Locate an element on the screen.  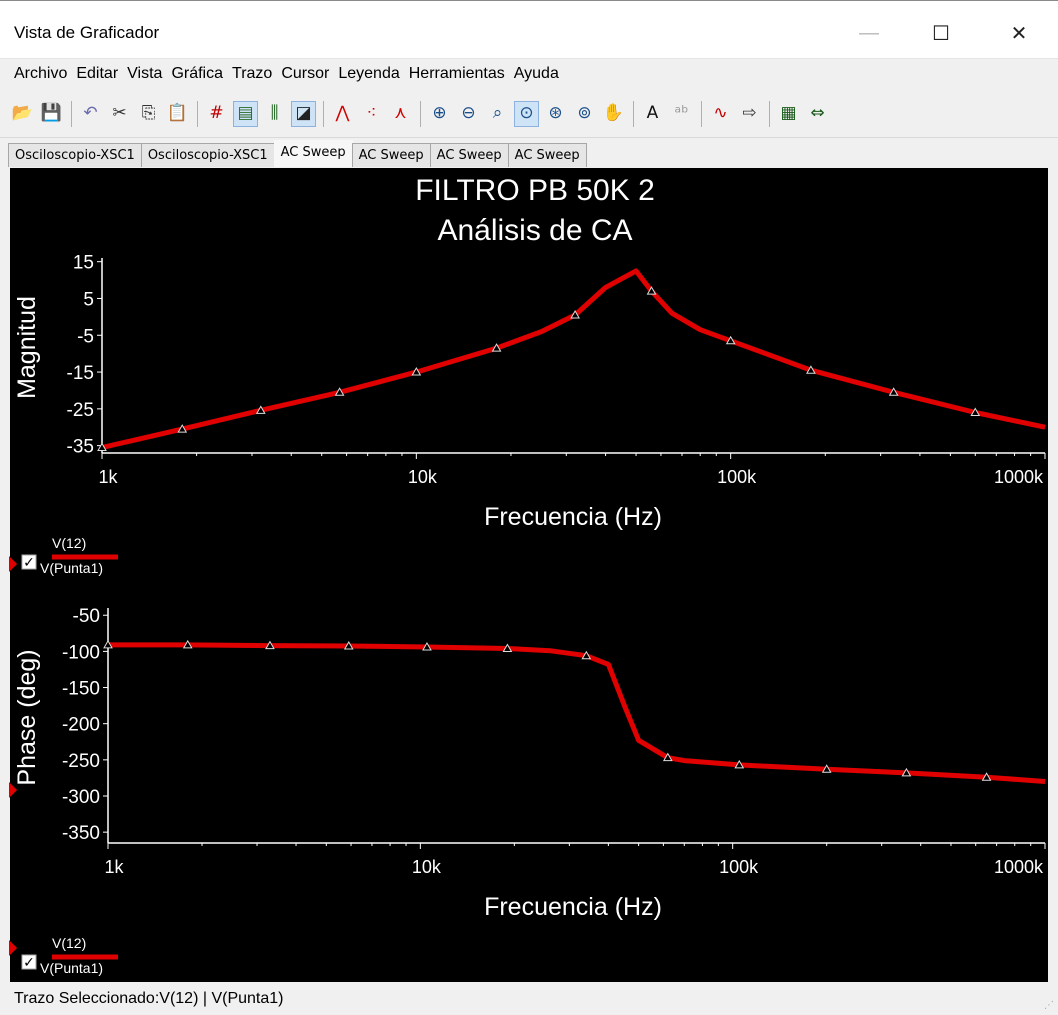
y-tick-label: -250 is located at coordinates (81, 761).